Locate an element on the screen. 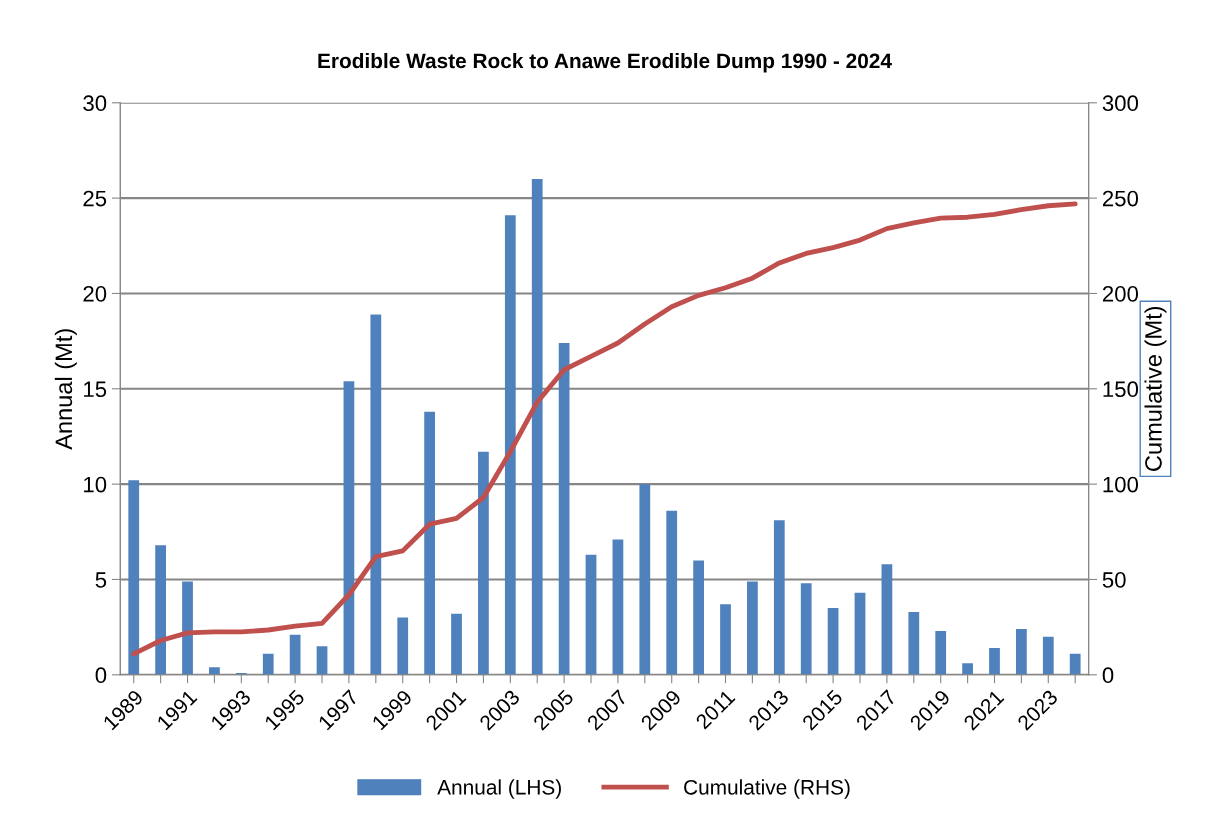  y2-tick-label: 150 is located at coordinates (1121, 389).